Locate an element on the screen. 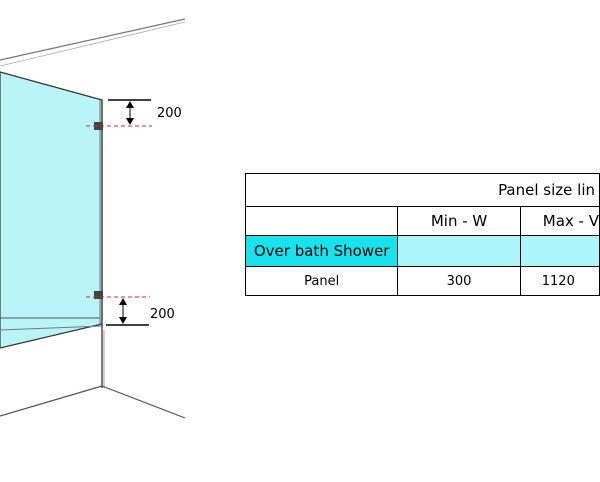 Image resolution: width=600 pixels, height=482 pixels. ceiling-line-inner is located at coordinates (93, 44).